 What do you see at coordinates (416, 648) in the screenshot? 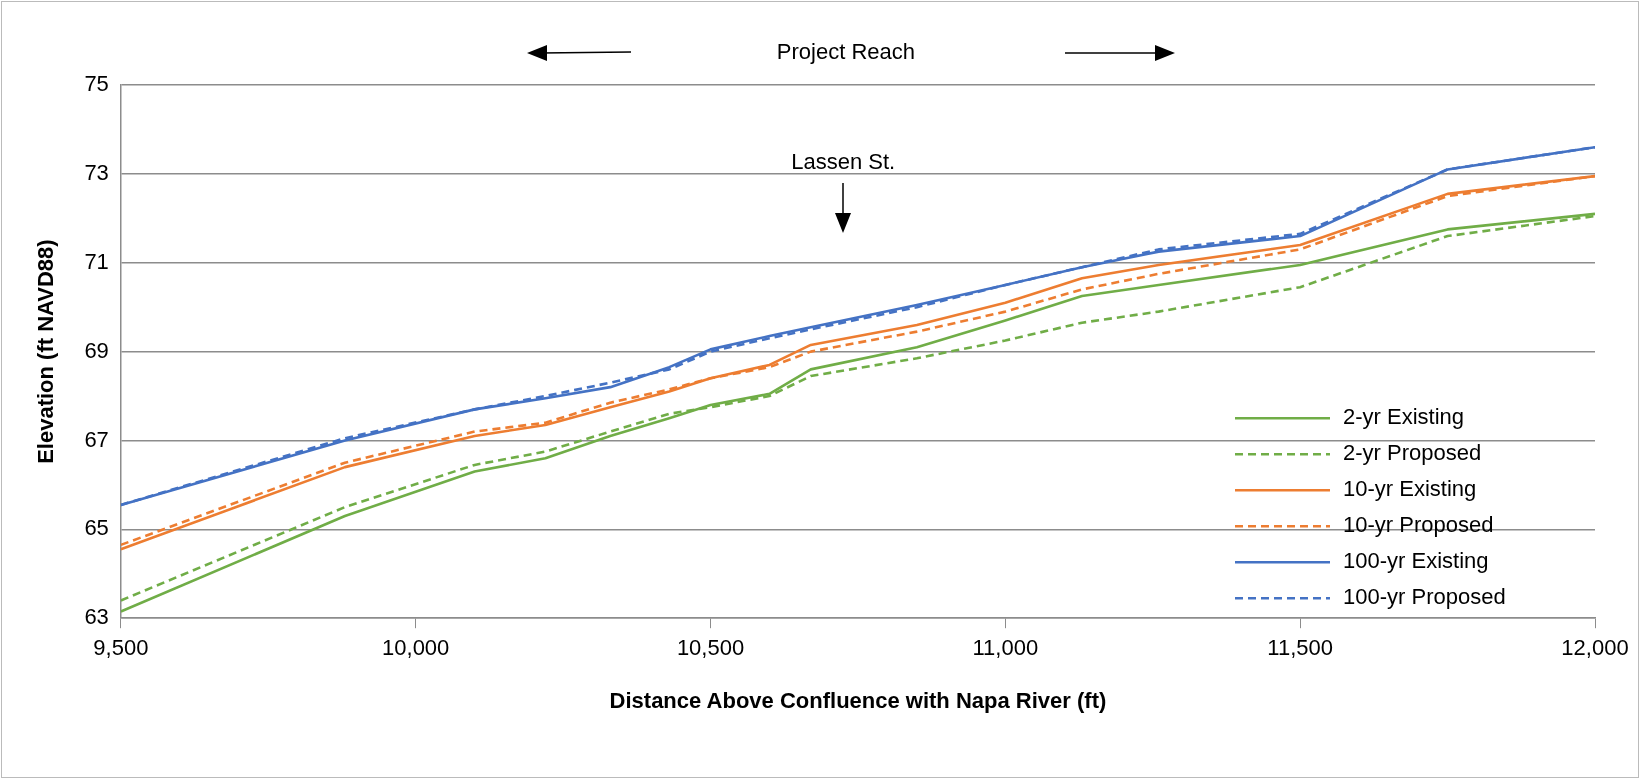
I see `x-tick-label: 10,000` at bounding box center [416, 648].